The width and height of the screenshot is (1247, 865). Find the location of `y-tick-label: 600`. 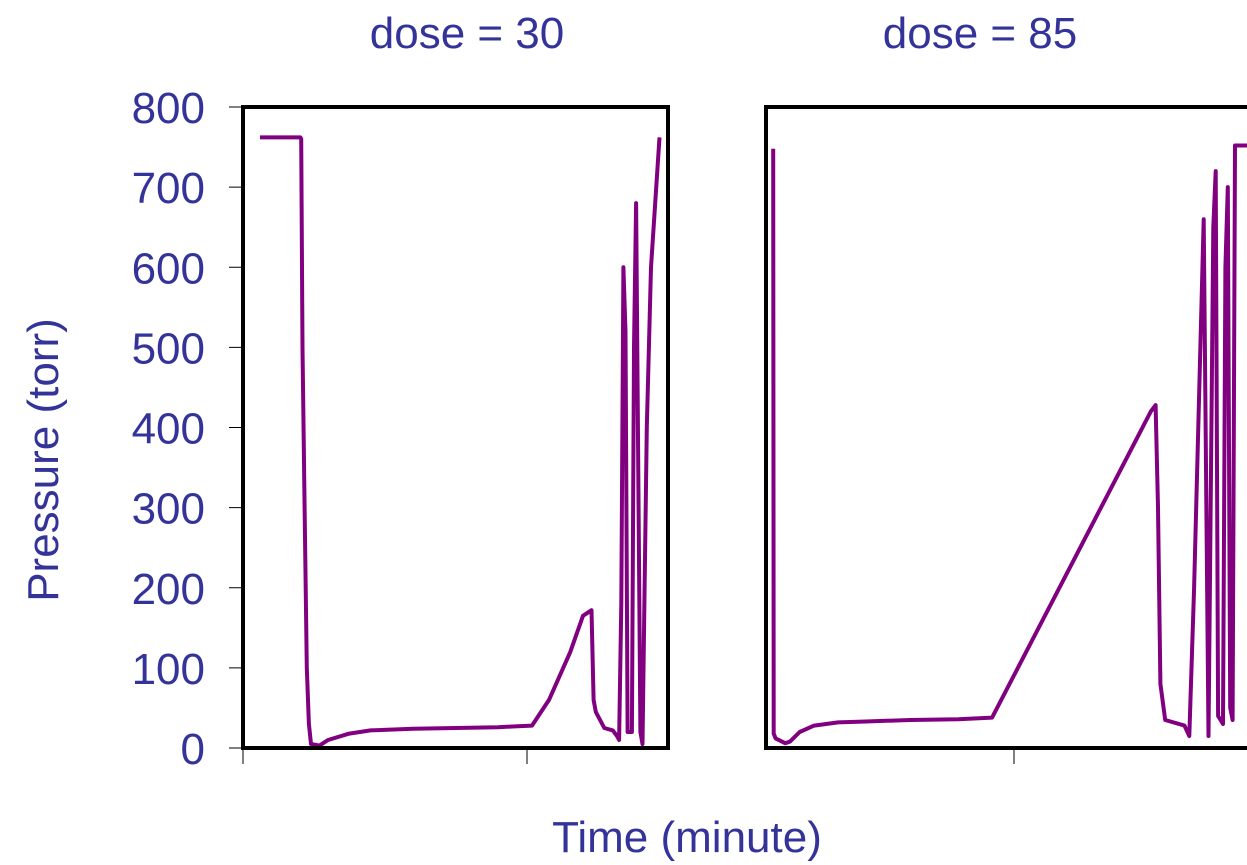

y-tick-label: 600 is located at coordinates (168, 268).